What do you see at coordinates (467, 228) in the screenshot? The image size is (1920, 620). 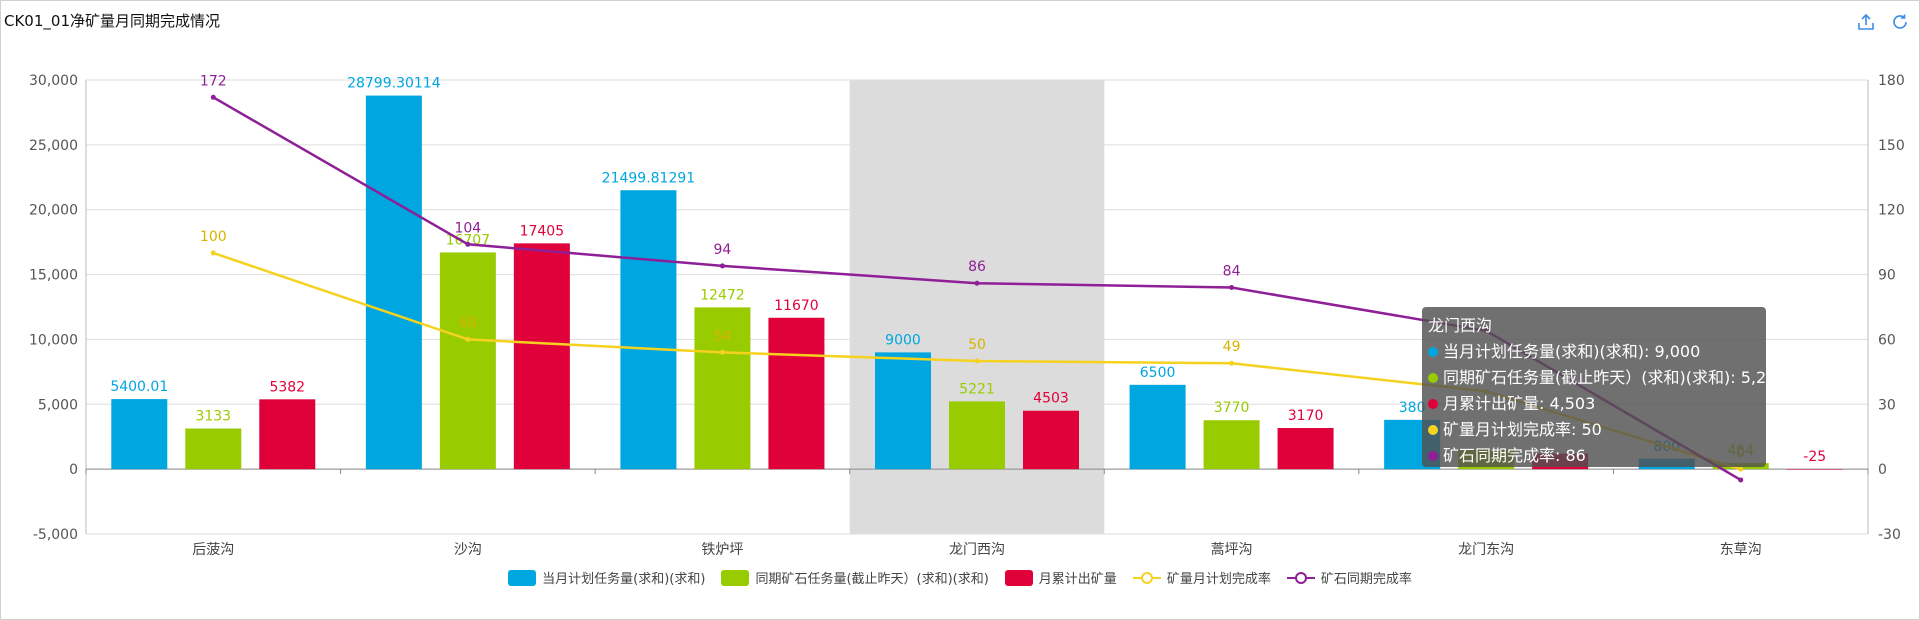 I see `line-data-label: 104` at bounding box center [467, 228].